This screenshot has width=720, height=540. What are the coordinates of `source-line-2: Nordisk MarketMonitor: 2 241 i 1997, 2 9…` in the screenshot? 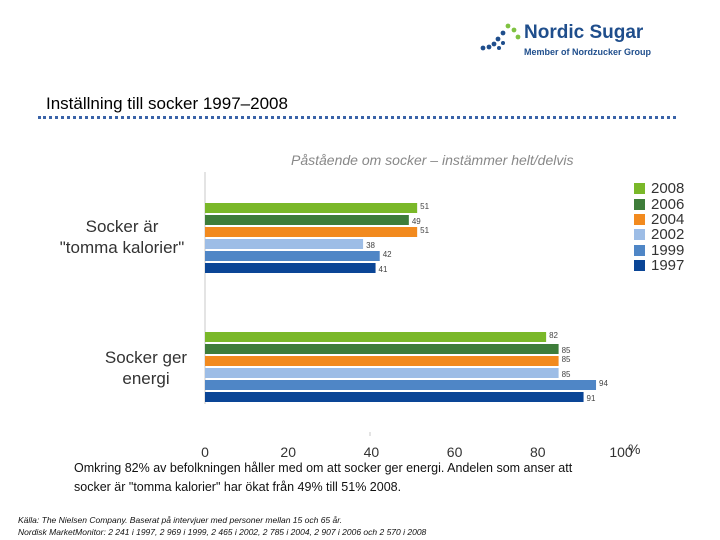 It's located at (222, 532).